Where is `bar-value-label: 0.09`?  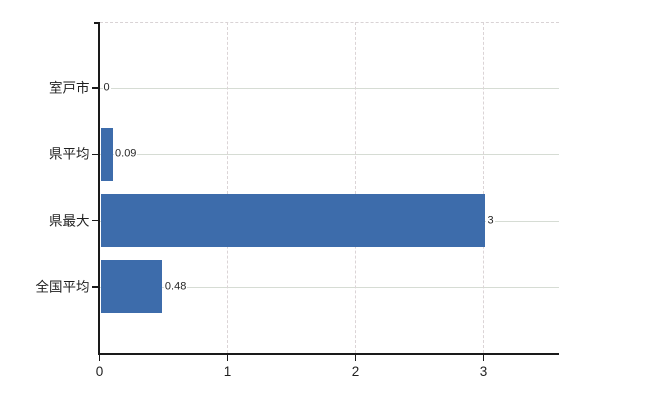 bar-value-label: 0.09 is located at coordinates (126, 154).